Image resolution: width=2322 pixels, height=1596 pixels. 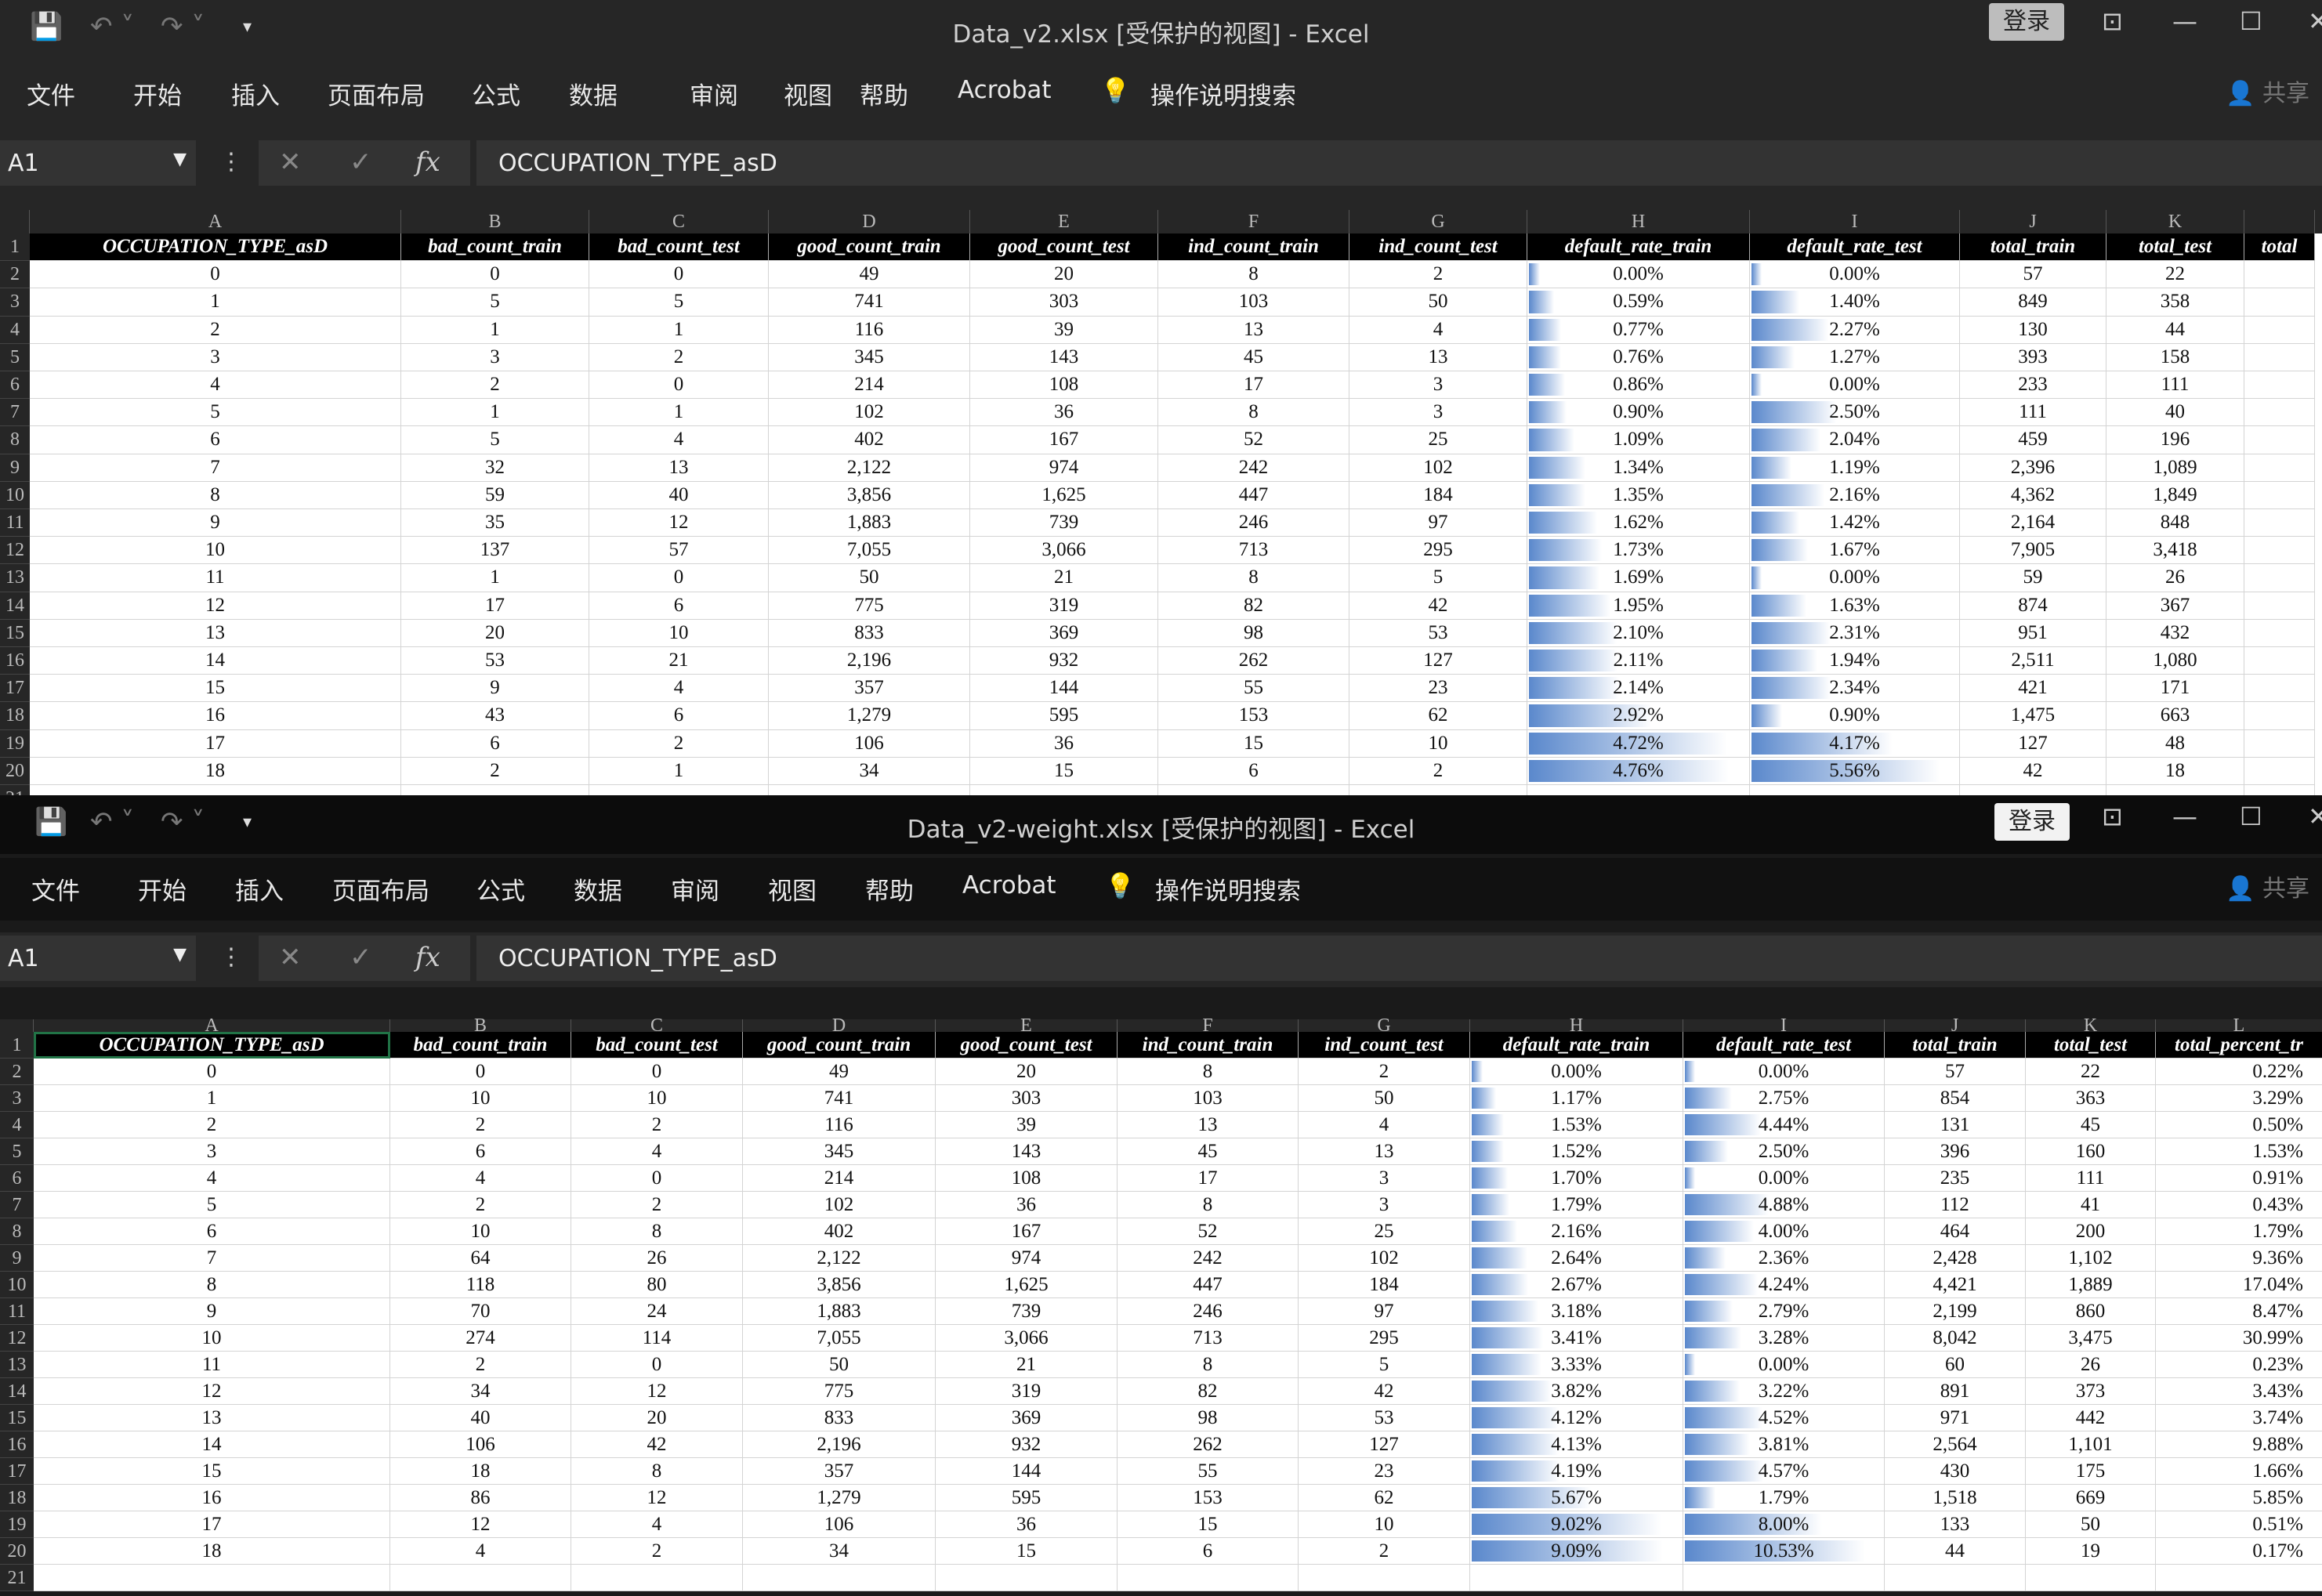 What do you see at coordinates (1223, 96) in the screenshot?
I see `tell-me-search: 操作说明搜索` at bounding box center [1223, 96].